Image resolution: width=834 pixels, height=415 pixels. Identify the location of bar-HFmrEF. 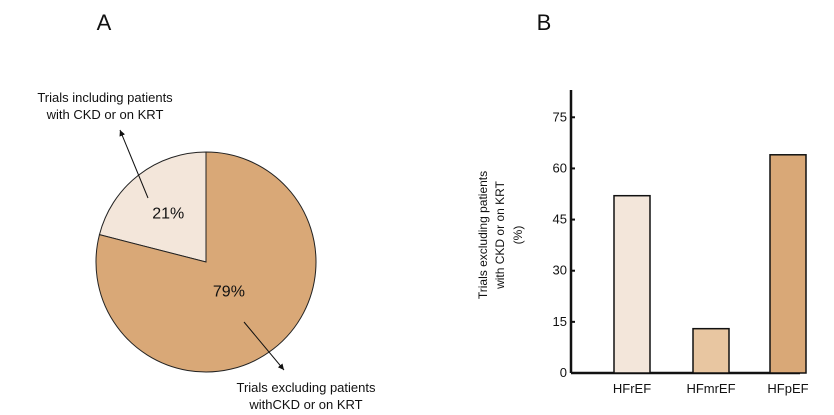
(711, 350).